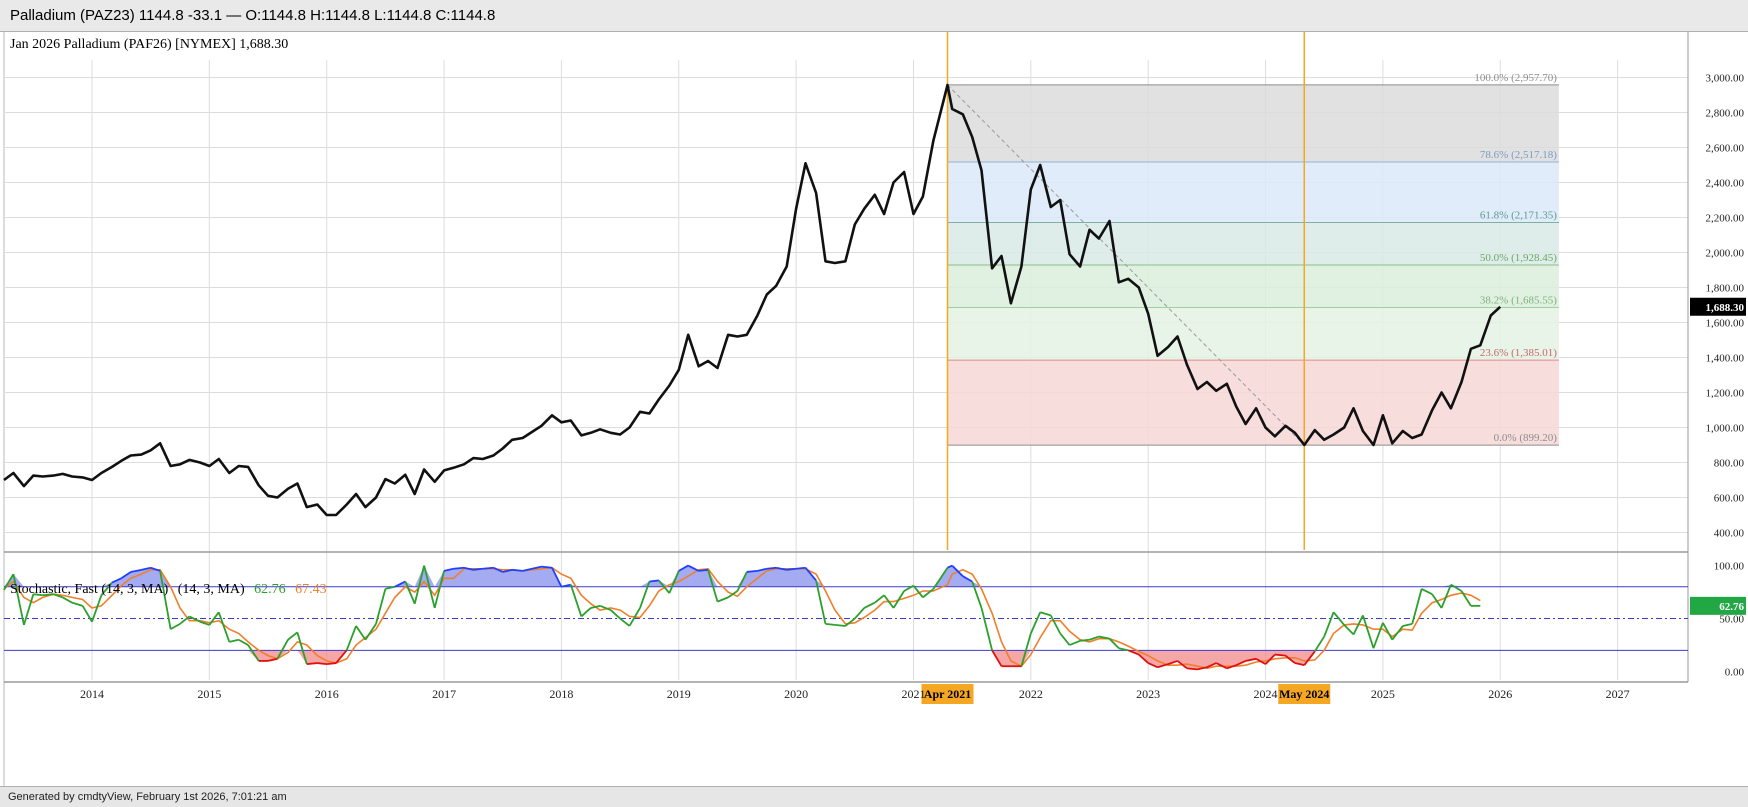 This screenshot has height=807, width=1748. What do you see at coordinates (1500, 694) in the screenshot?
I see `year-tick-label: 2026` at bounding box center [1500, 694].